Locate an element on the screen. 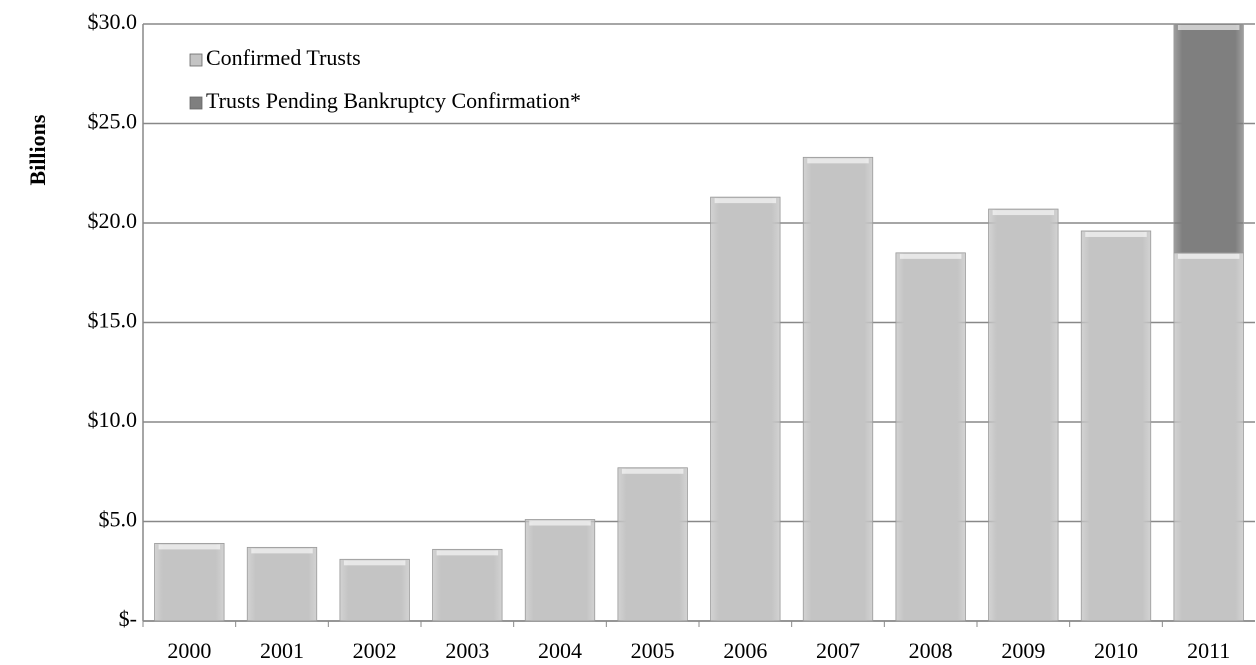 The width and height of the screenshot is (1256, 665). x-tick-label: 2010 is located at coordinates (1116, 650).